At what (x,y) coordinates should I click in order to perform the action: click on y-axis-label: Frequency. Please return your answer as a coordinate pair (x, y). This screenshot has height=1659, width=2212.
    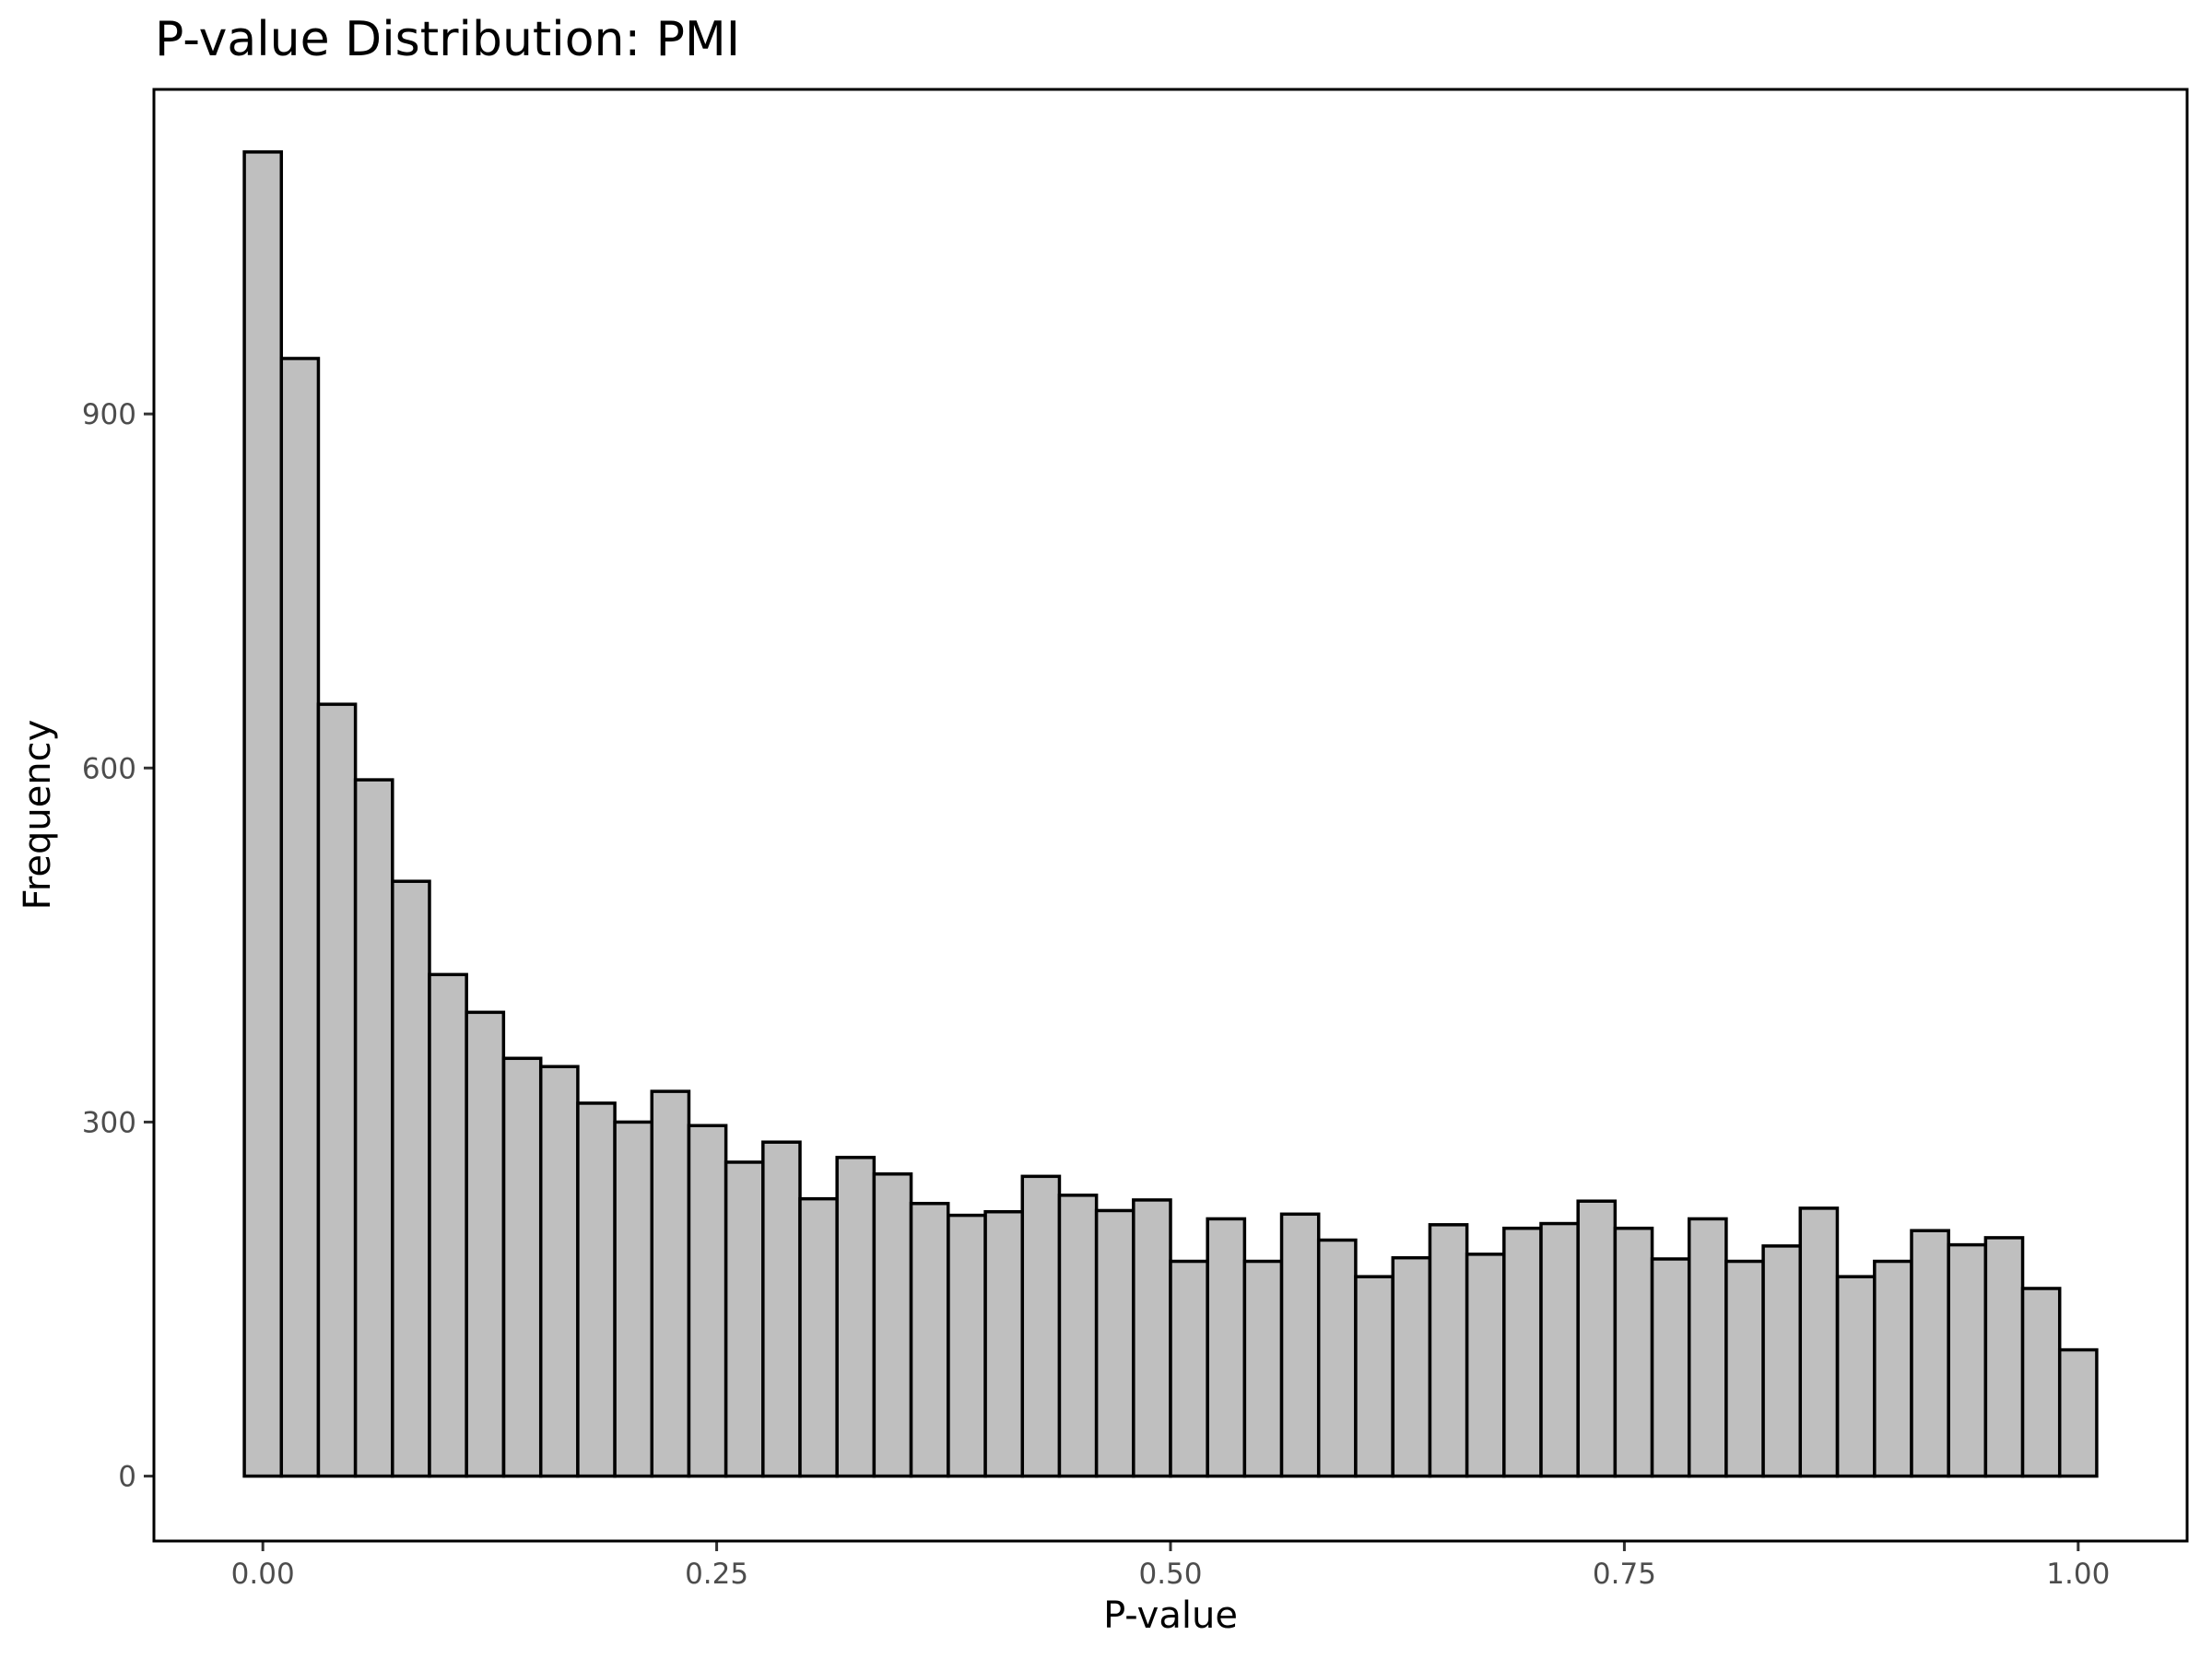
    Looking at the image, I should click on (38, 815).